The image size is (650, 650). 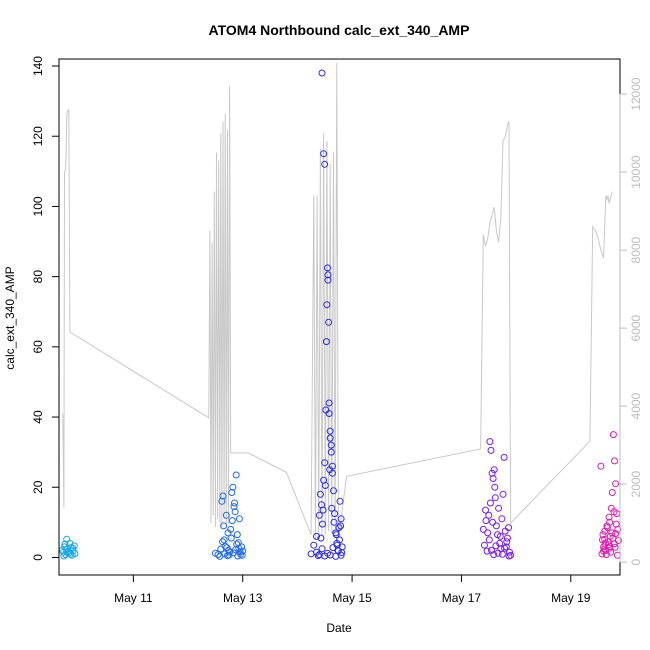 What do you see at coordinates (38, 206) in the screenshot?
I see `y-tick-label: 100` at bounding box center [38, 206].